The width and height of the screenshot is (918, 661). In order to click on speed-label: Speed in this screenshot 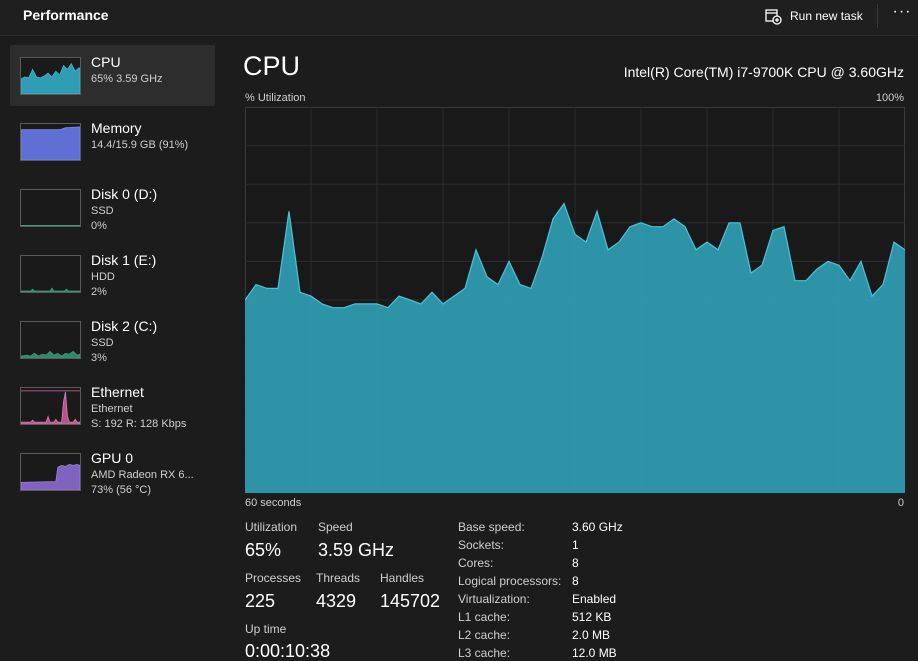, I will do `click(335, 527)`.